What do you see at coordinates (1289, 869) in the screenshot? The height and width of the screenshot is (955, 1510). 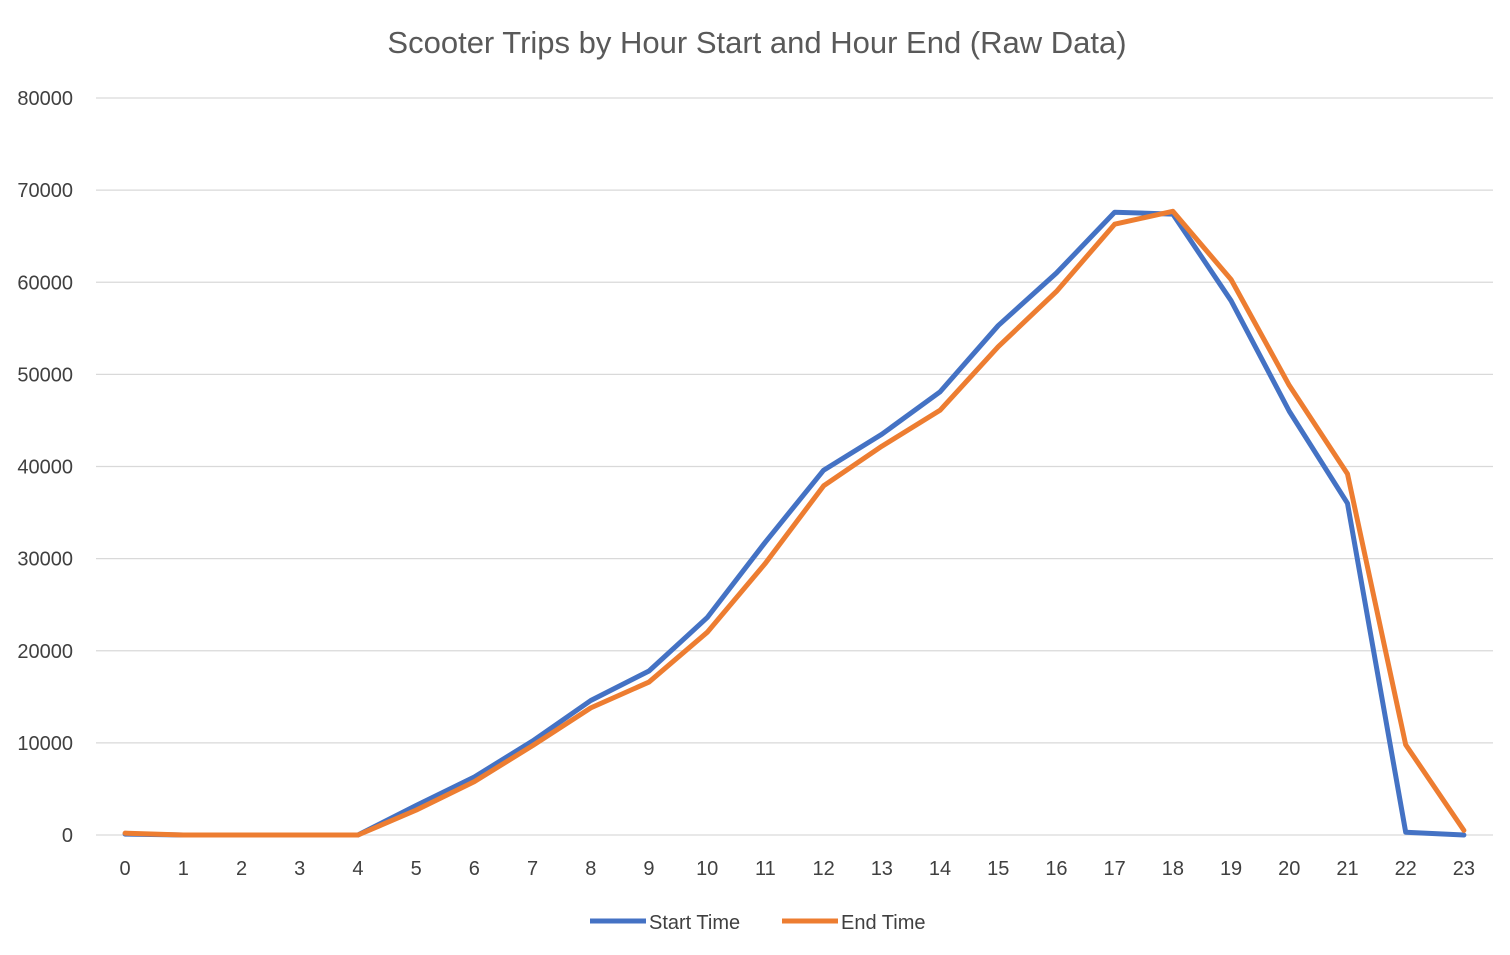 I see `x-tick-label: 20` at bounding box center [1289, 869].